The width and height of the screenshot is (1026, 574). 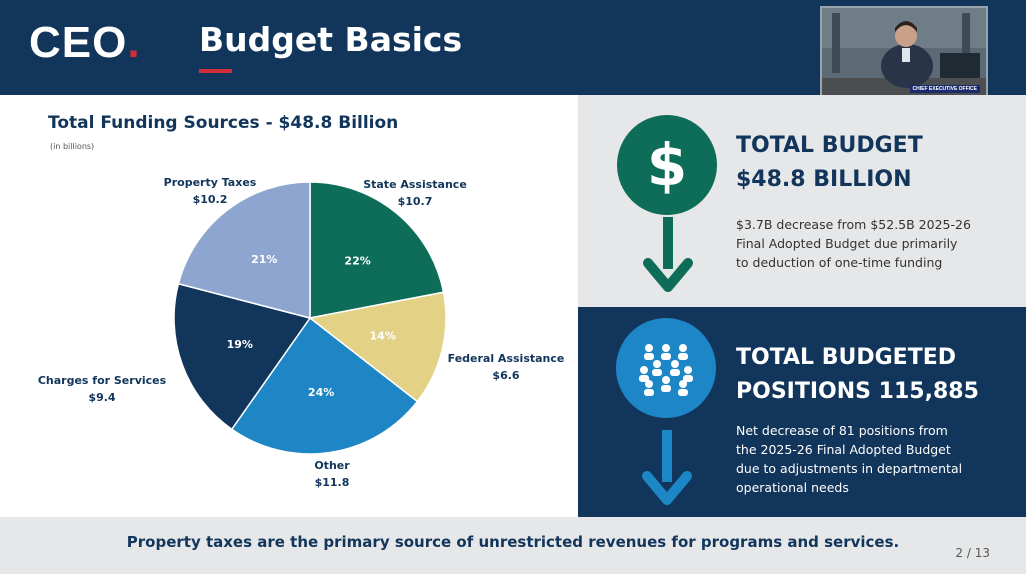 I want to click on pie-category-label: State Assistance, so click(x=415, y=184).